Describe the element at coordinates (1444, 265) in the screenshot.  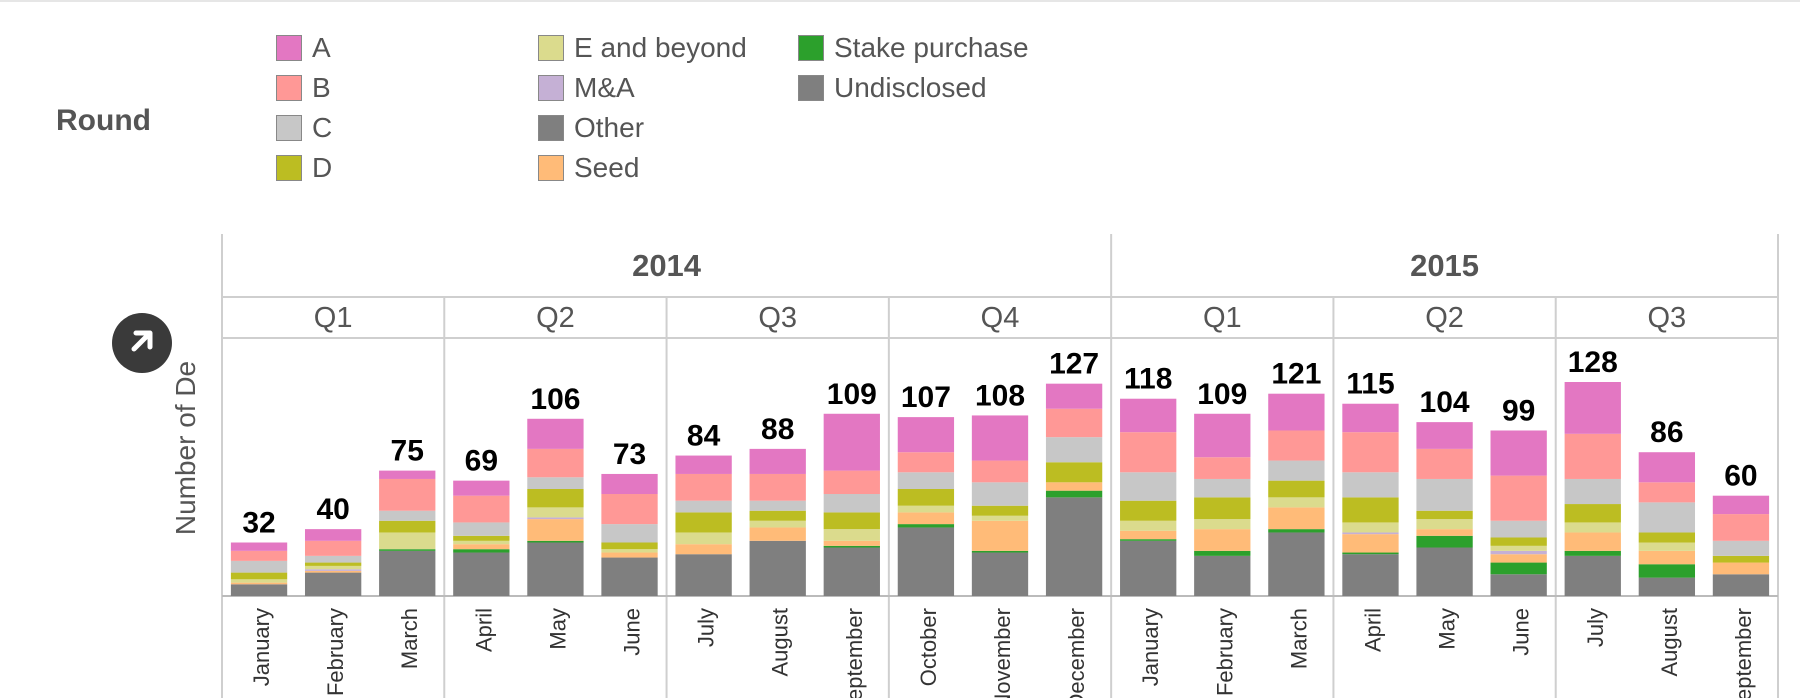
I see `year-label-2015: 2015` at that location.